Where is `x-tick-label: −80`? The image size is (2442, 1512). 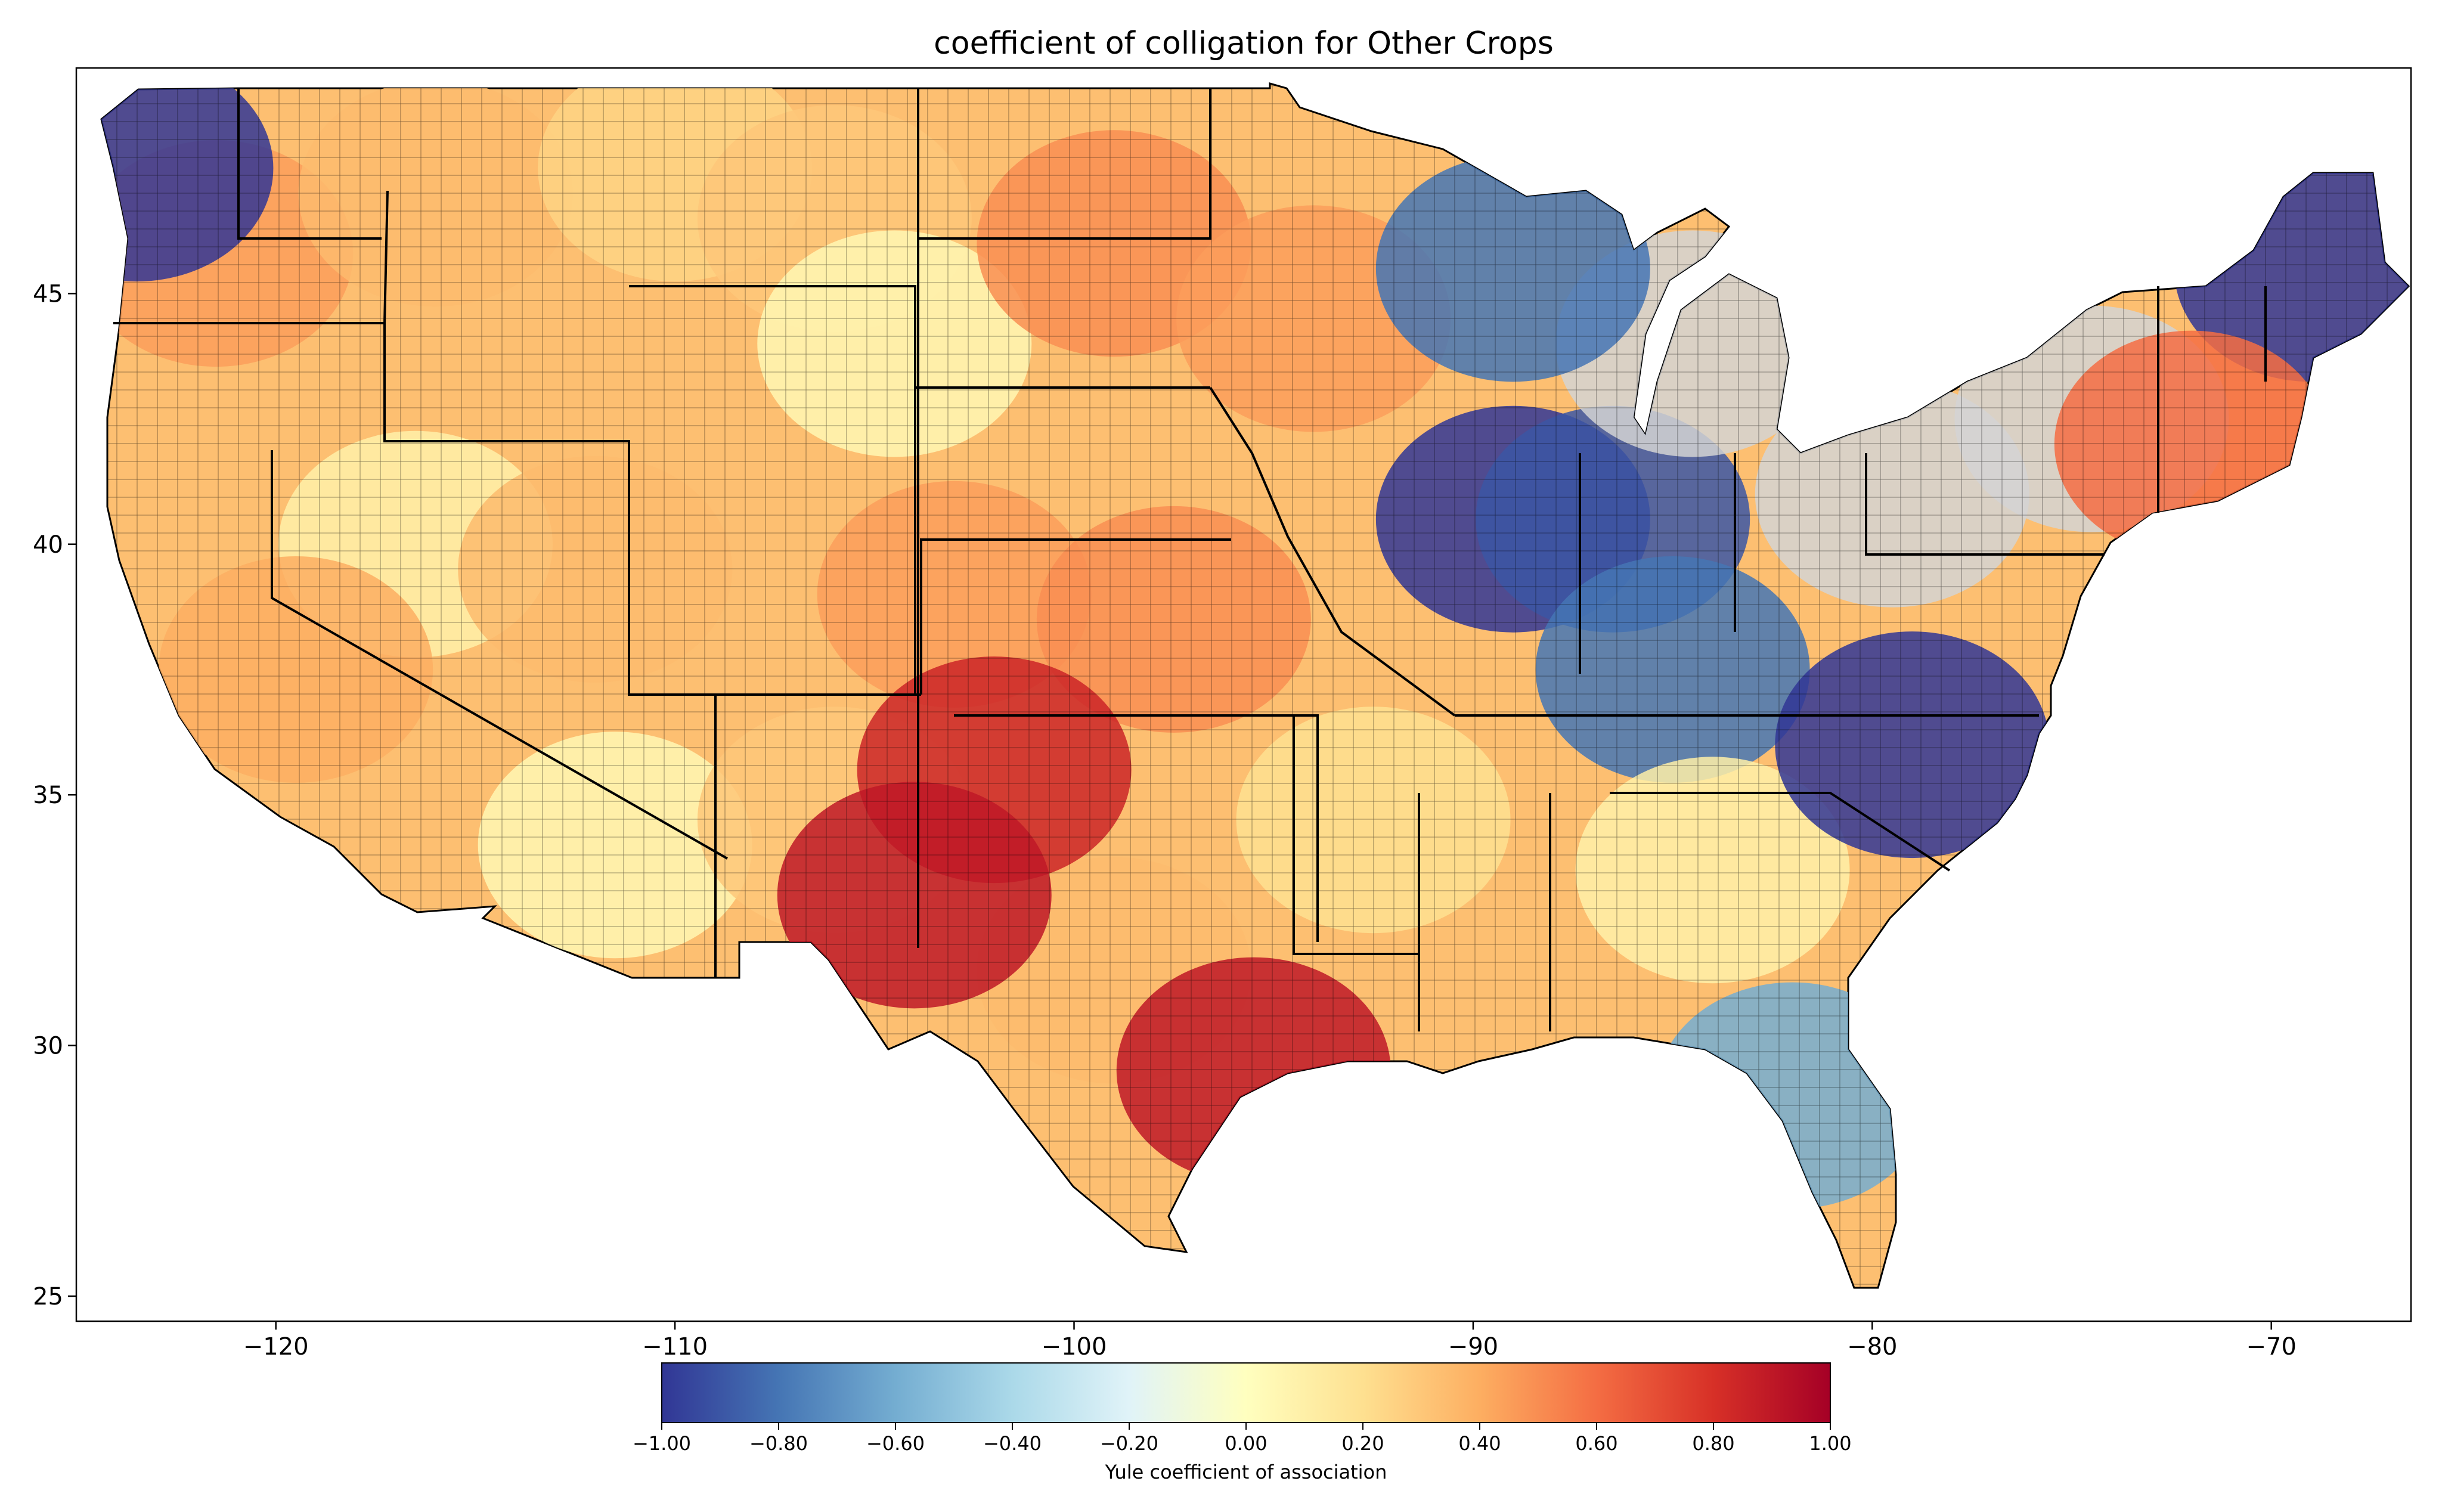
x-tick-label: −80 is located at coordinates (1872, 1347).